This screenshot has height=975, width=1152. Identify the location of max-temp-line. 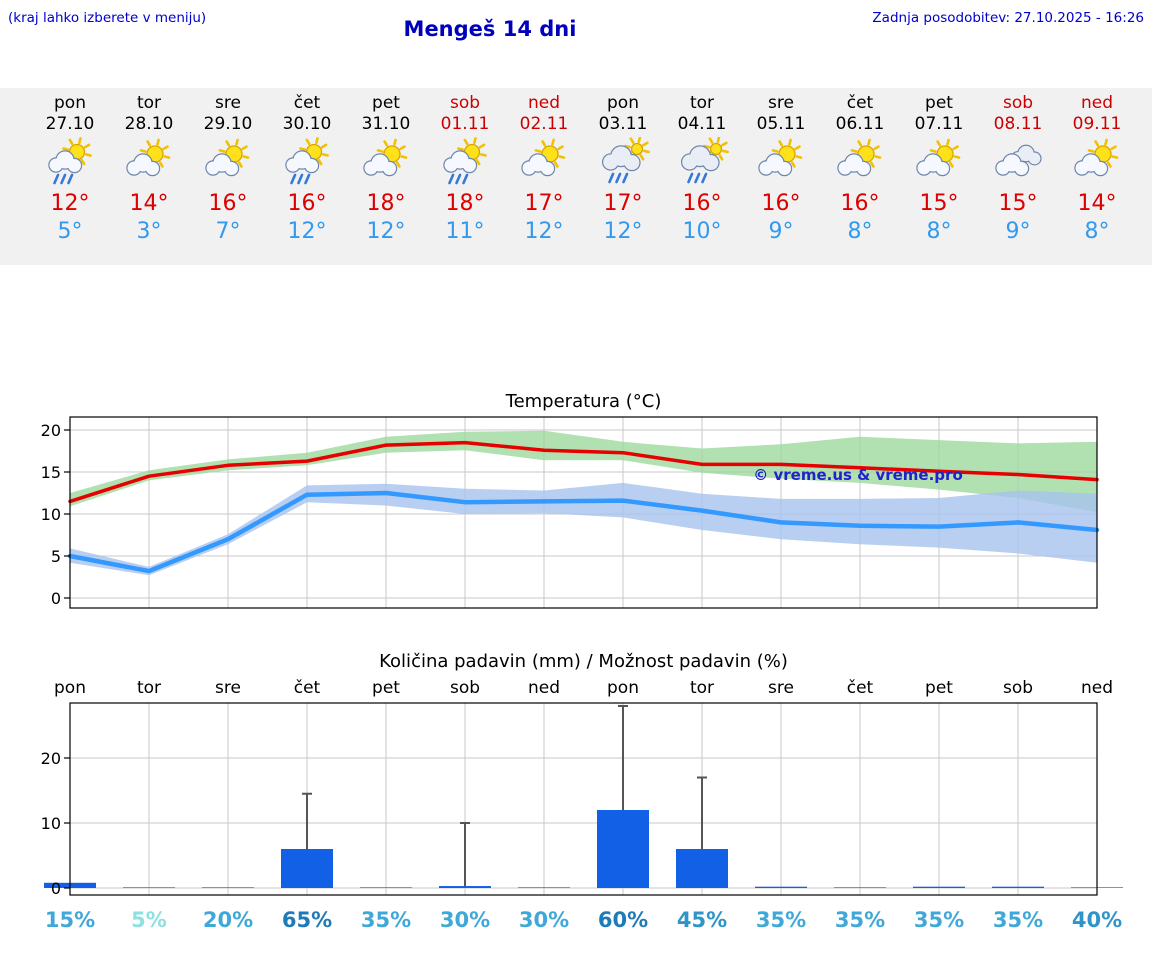
(583, 472).